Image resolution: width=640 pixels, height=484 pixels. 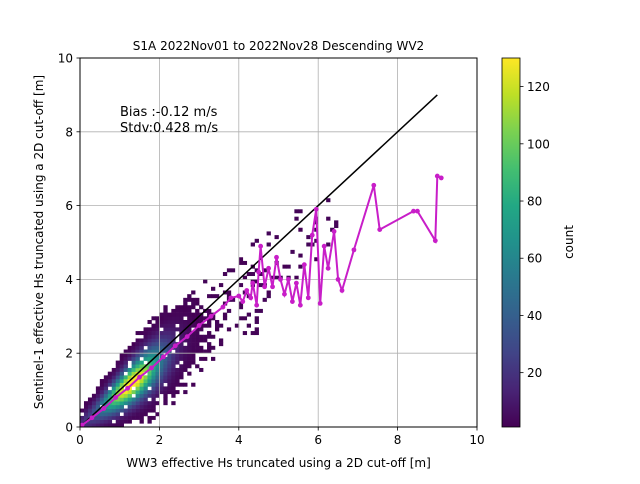 I want to click on x-tick-label: 4, so click(x=239, y=440).